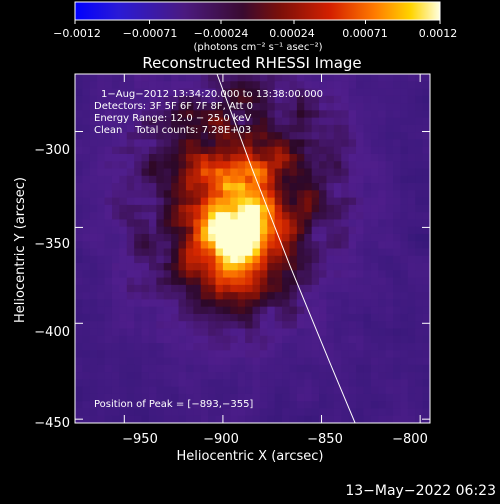 The height and width of the screenshot is (504, 500). What do you see at coordinates (173, 106) in the screenshot?
I see `annotation-detectors: Detectors: 3F 5F 6F 7F 8F, Att 0` at bounding box center [173, 106].